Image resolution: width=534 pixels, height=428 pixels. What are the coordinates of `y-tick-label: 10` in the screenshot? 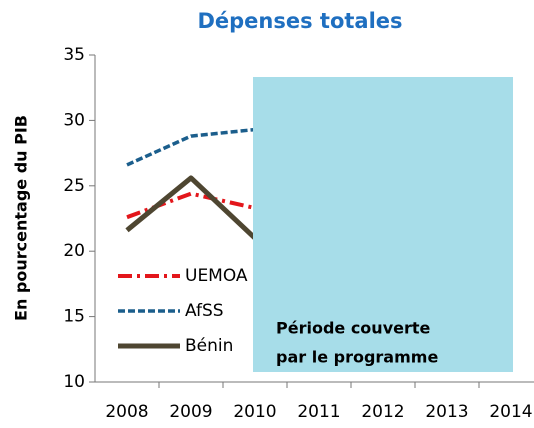 It's located at (74, 382).